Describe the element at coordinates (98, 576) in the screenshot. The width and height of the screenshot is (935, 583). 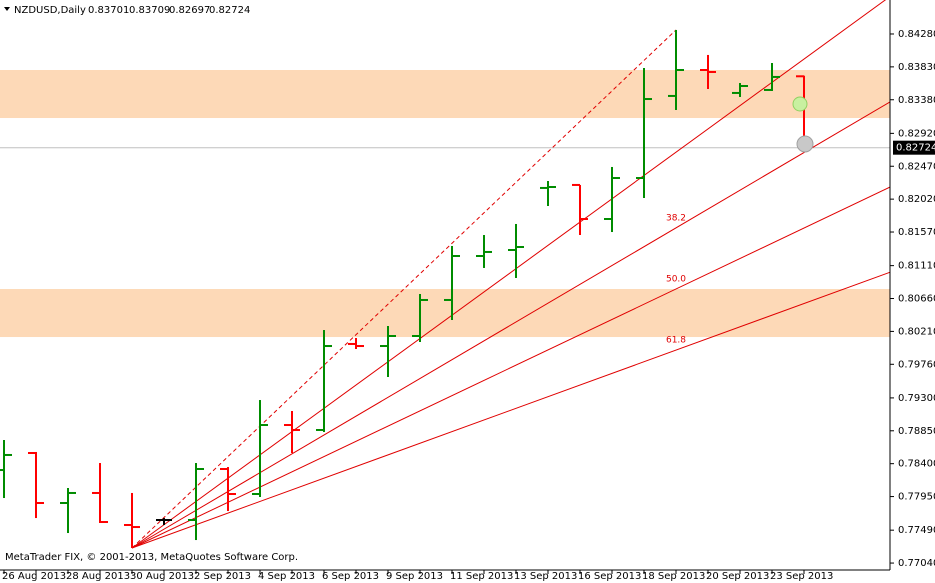
I see `x-tick-label: 28 Aug 2013` at that location.